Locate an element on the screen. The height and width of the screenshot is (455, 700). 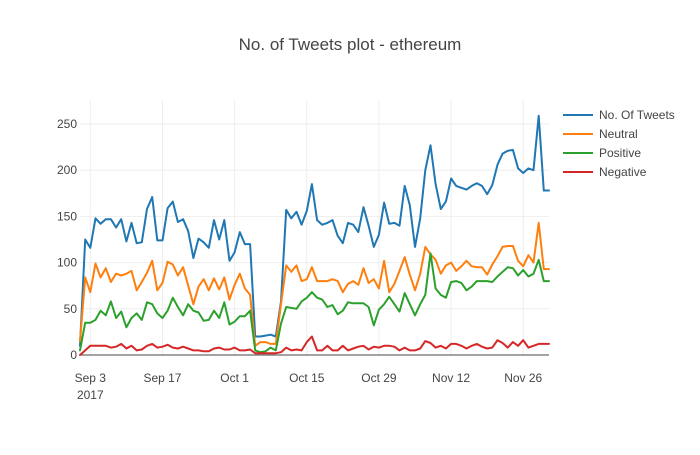
y-tick-label: 100 is located at coordinates (67, 263).